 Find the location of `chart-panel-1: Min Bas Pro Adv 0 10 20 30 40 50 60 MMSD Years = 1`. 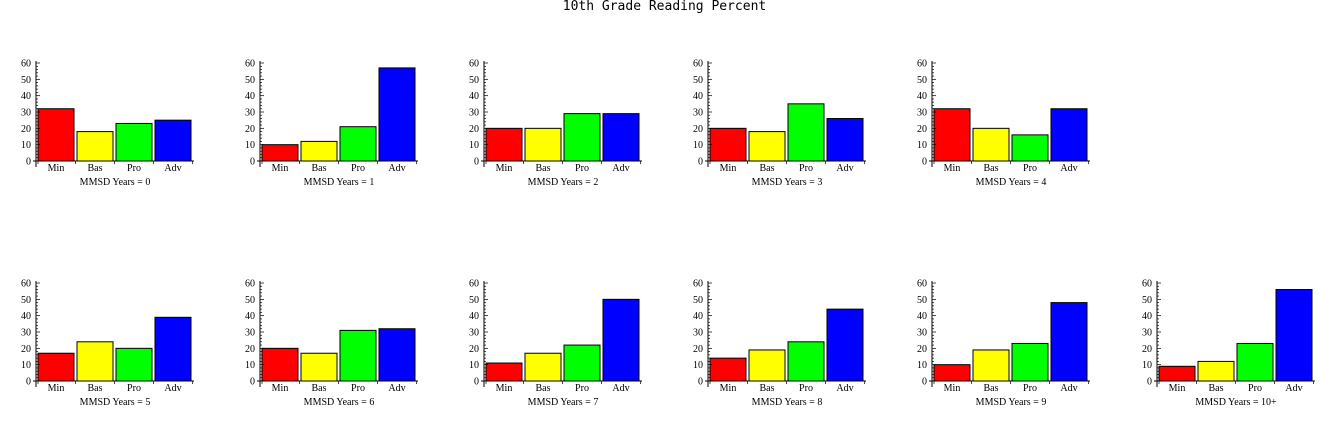

chart-panel-1: Min Bas Pro Adv 0 10 20 30 40 50 60 MMSD Years = 1 is located at coordinates (331, 123).